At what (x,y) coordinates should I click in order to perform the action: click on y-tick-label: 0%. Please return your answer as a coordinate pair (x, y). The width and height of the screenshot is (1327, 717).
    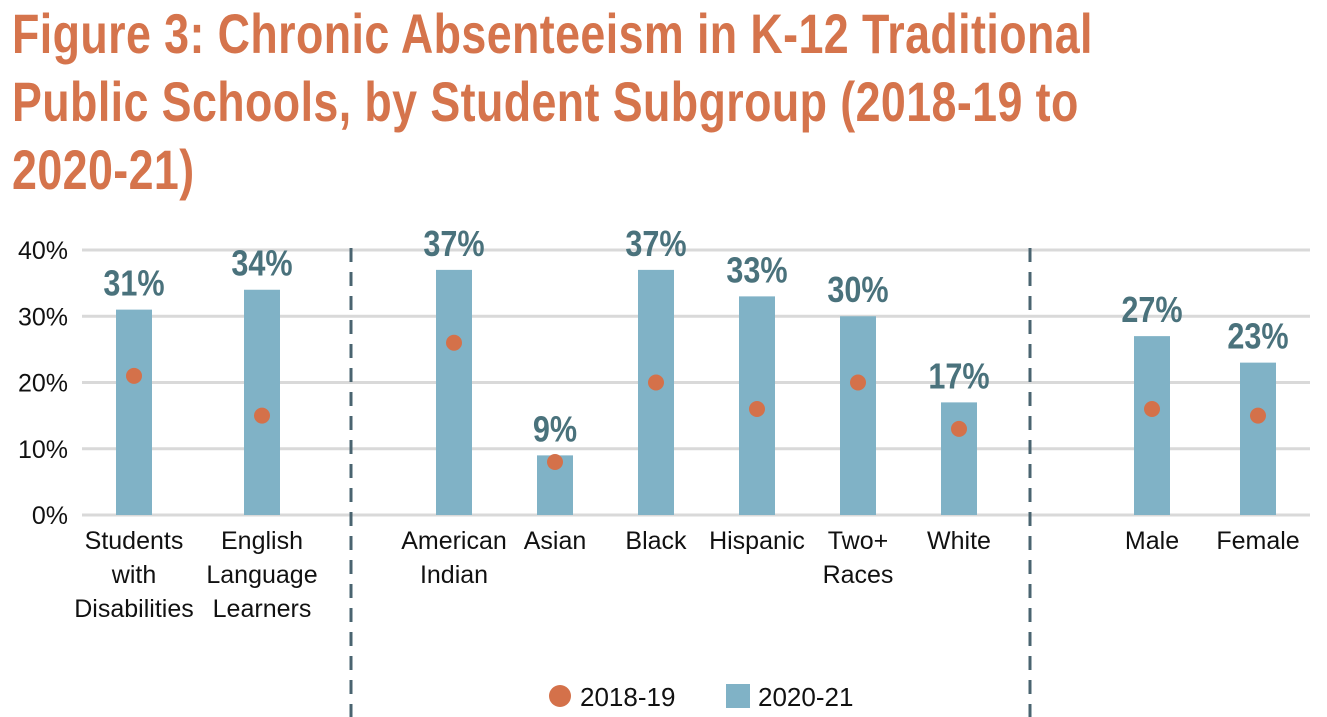
    Looking at the image, I should click on (50, 516).